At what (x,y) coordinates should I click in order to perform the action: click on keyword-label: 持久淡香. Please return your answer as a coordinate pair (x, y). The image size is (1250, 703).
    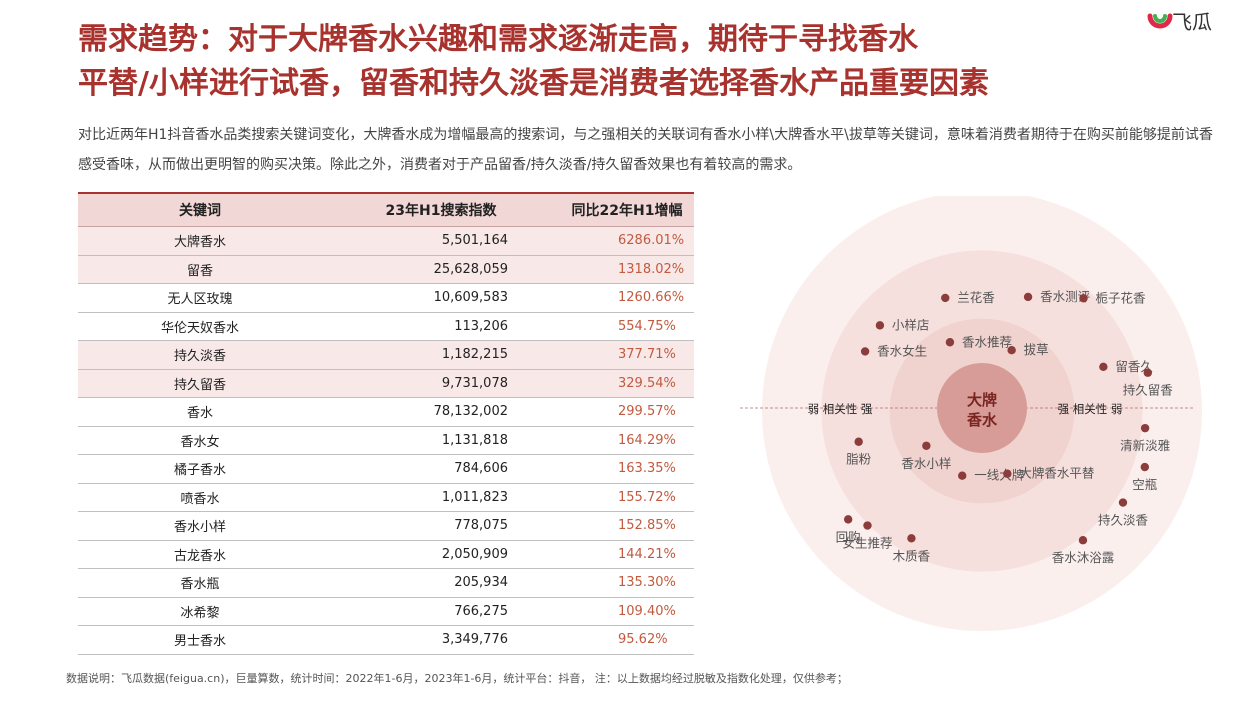
    Looking at the image, I should click on (1123, 520).